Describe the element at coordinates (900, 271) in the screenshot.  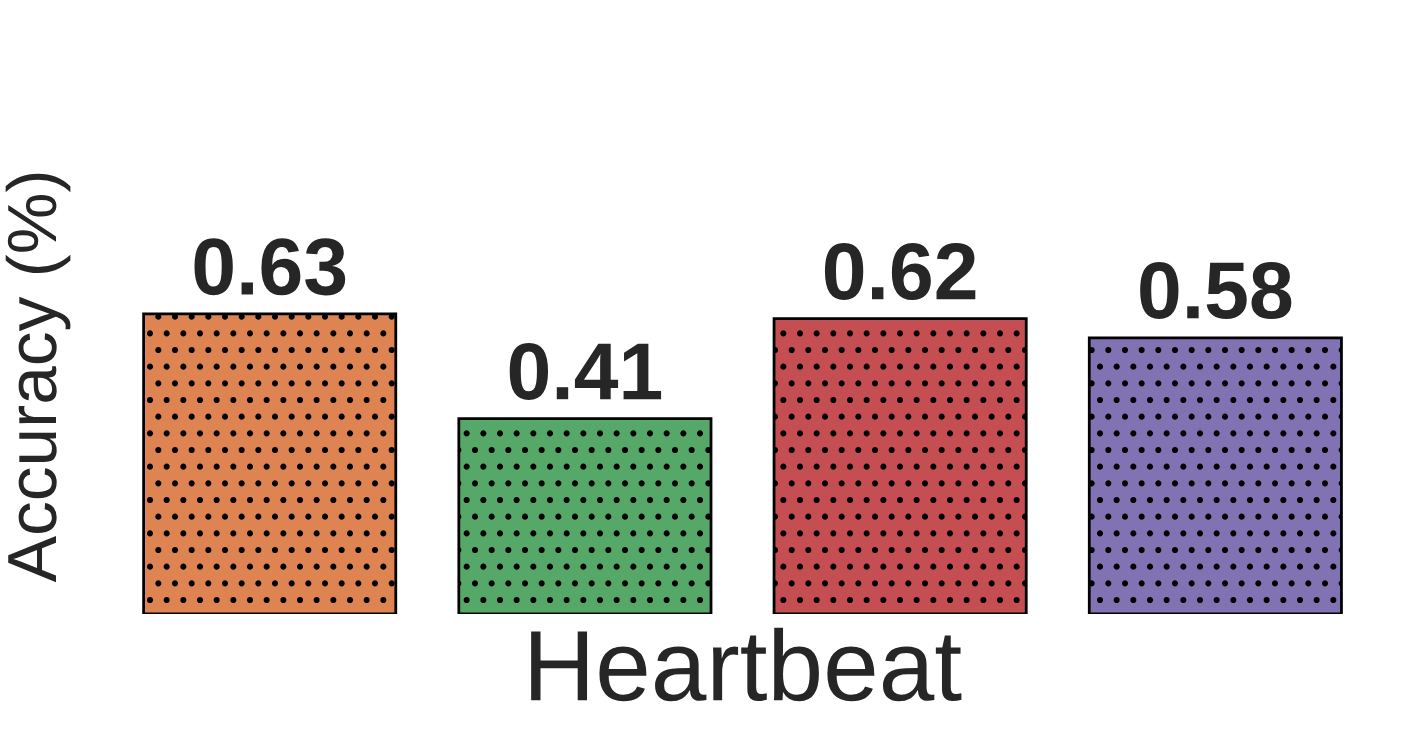
I see `data-label: 0.62` at that location.